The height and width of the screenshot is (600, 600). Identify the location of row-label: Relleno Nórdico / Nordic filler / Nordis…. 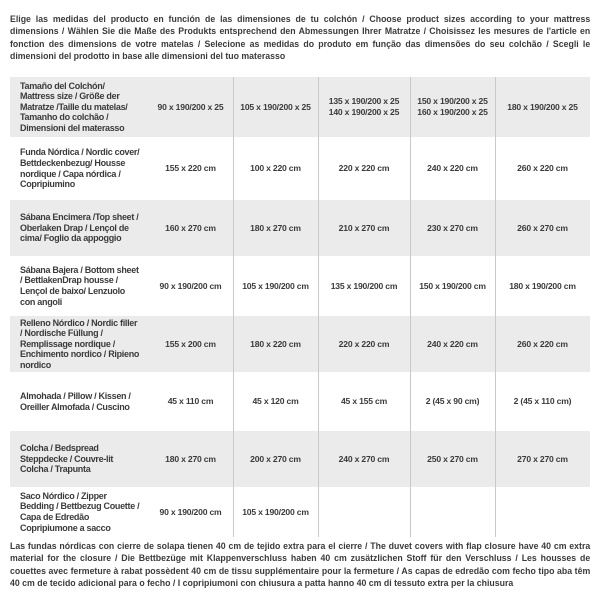
(80, 343).